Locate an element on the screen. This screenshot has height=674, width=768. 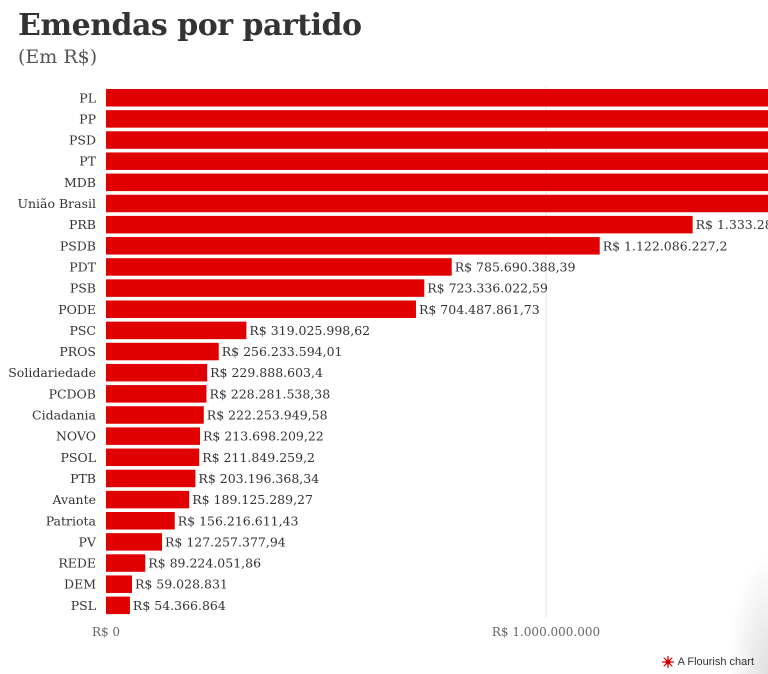
value-label: R$ 127.257.377,94 is located at coordinates (225, 541).